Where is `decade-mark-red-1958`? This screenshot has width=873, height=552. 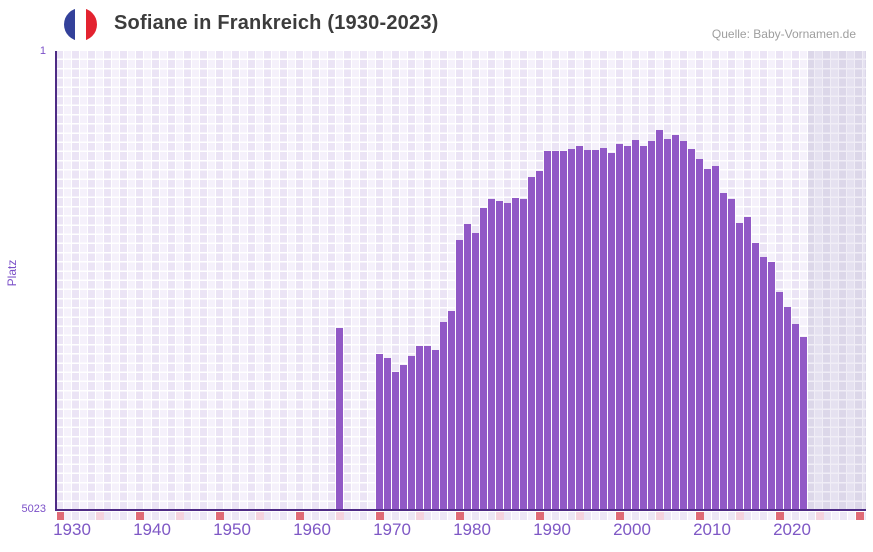
decade-mark-red-1958 is located at coordinates (300, 516).